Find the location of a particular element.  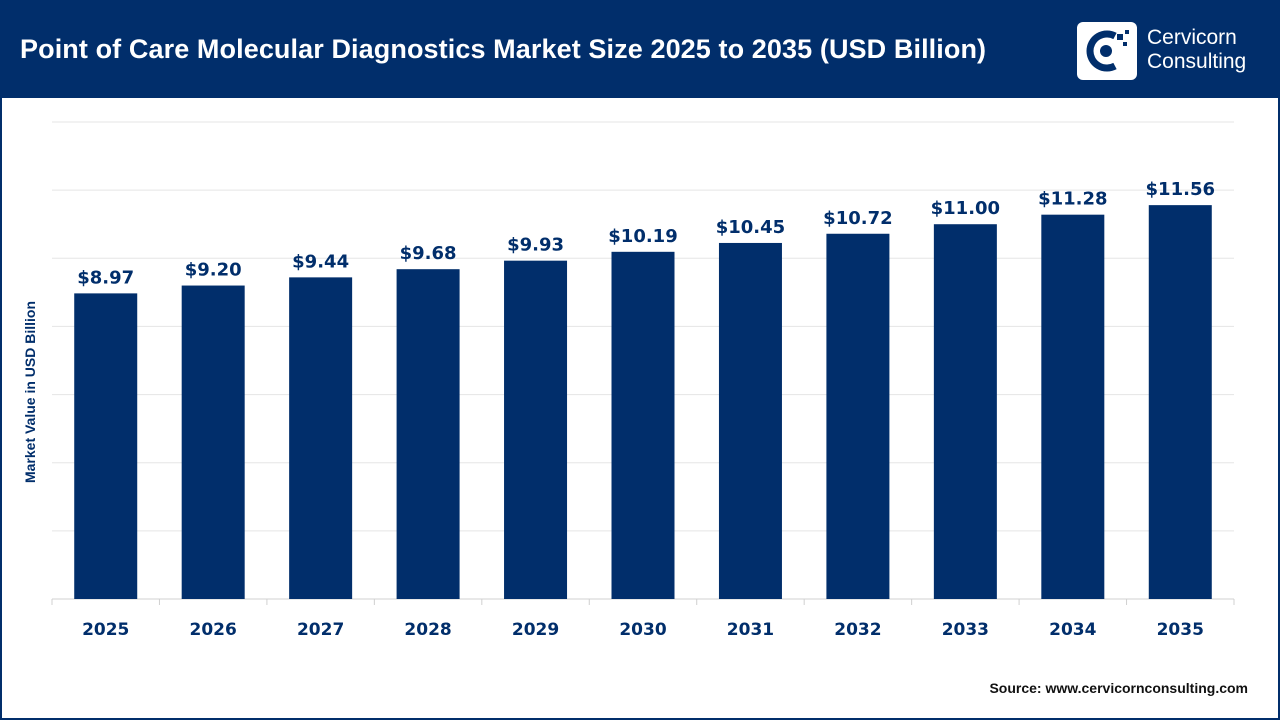

x-tick-label-2032: 2032 is located at coordinates (857, 630).